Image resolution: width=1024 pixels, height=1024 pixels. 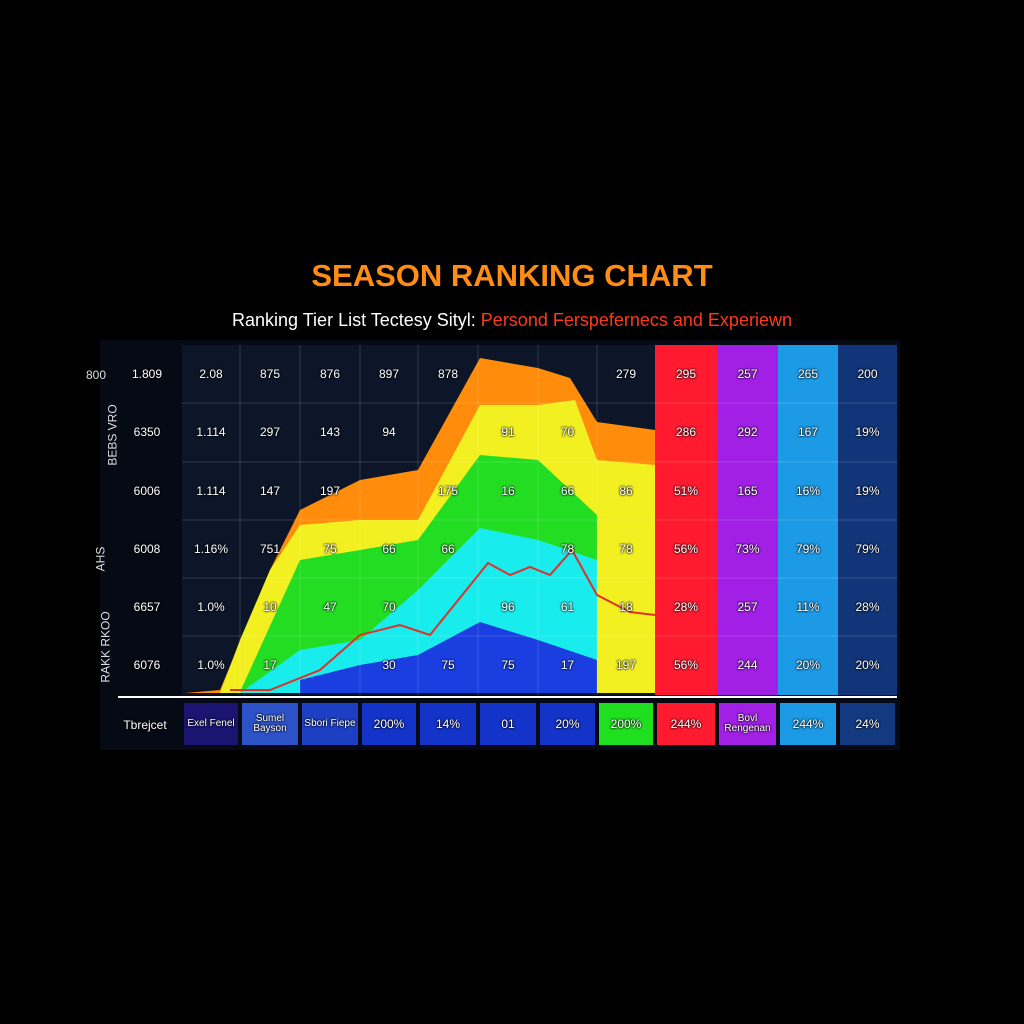 I want to click on column-navy, so click(x=867, y=520).